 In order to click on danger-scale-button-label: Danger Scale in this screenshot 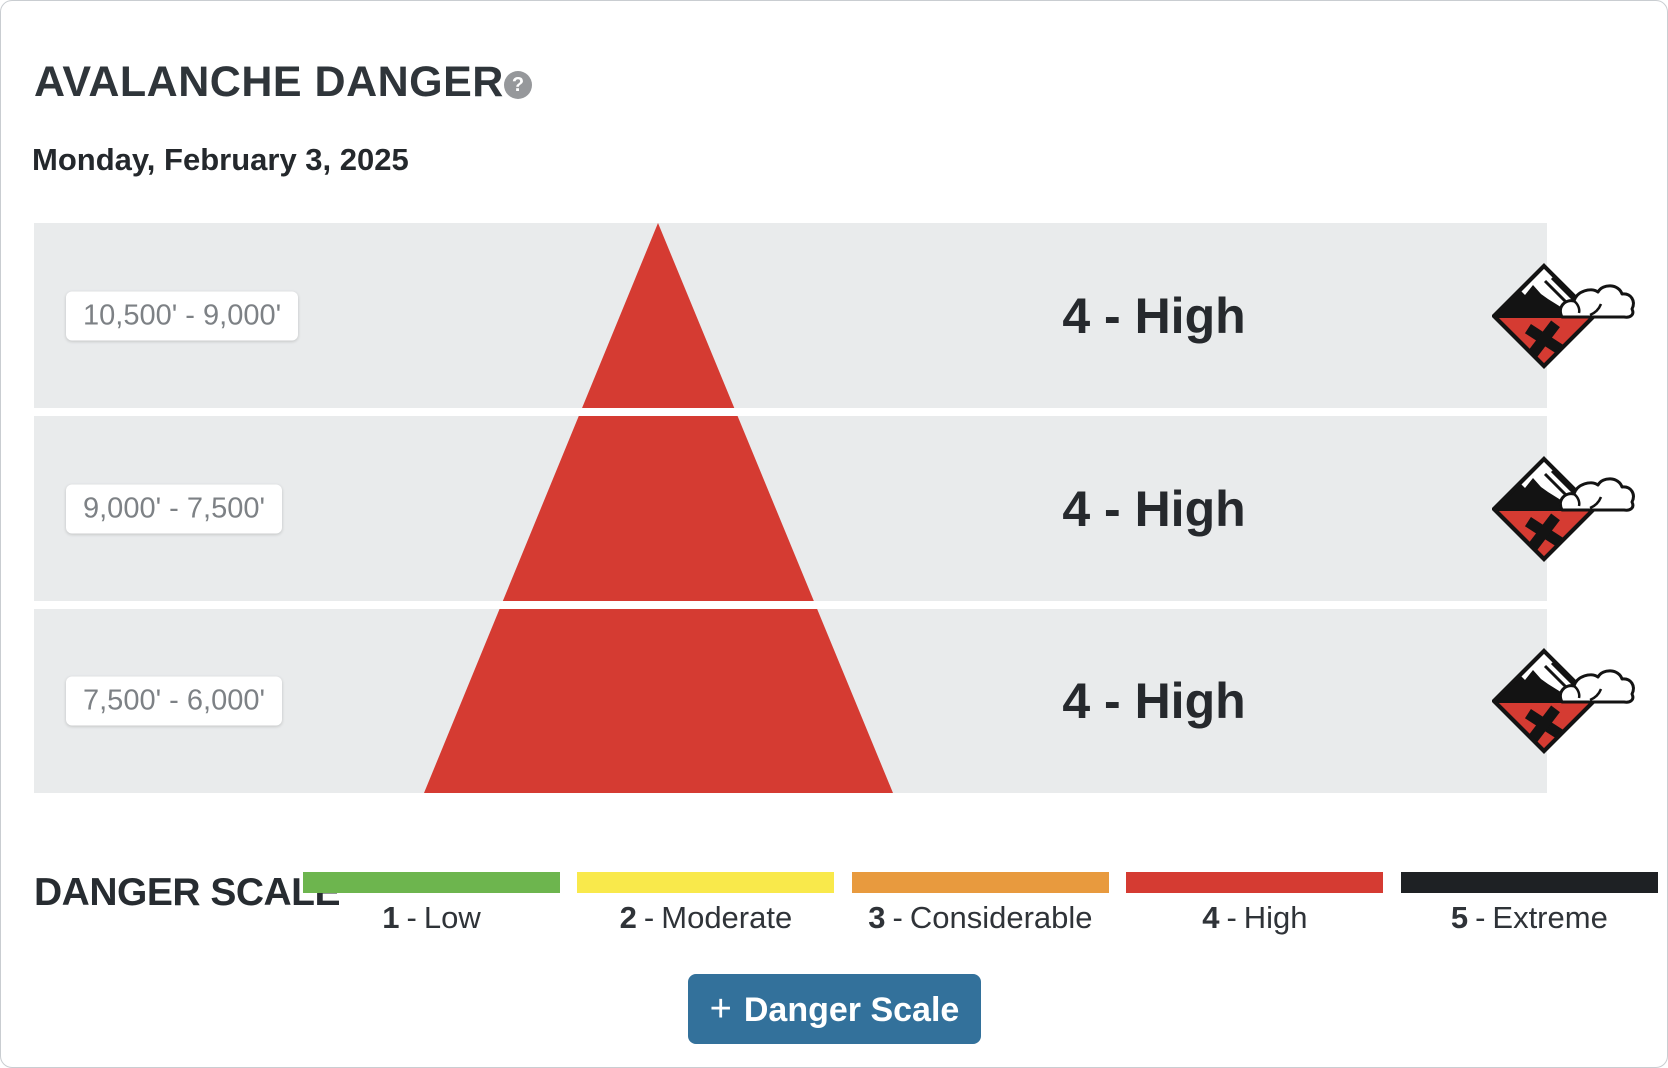, I will do `click(851, 1009)`.